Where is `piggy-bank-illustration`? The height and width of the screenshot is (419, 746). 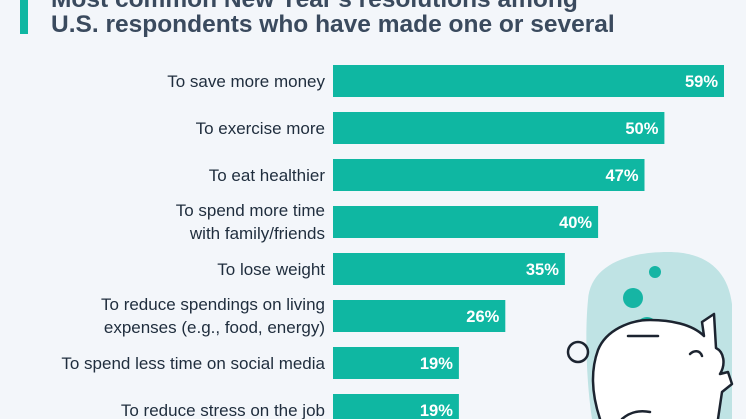
piggy-bank-illustration is located at coordinates (650, 335).